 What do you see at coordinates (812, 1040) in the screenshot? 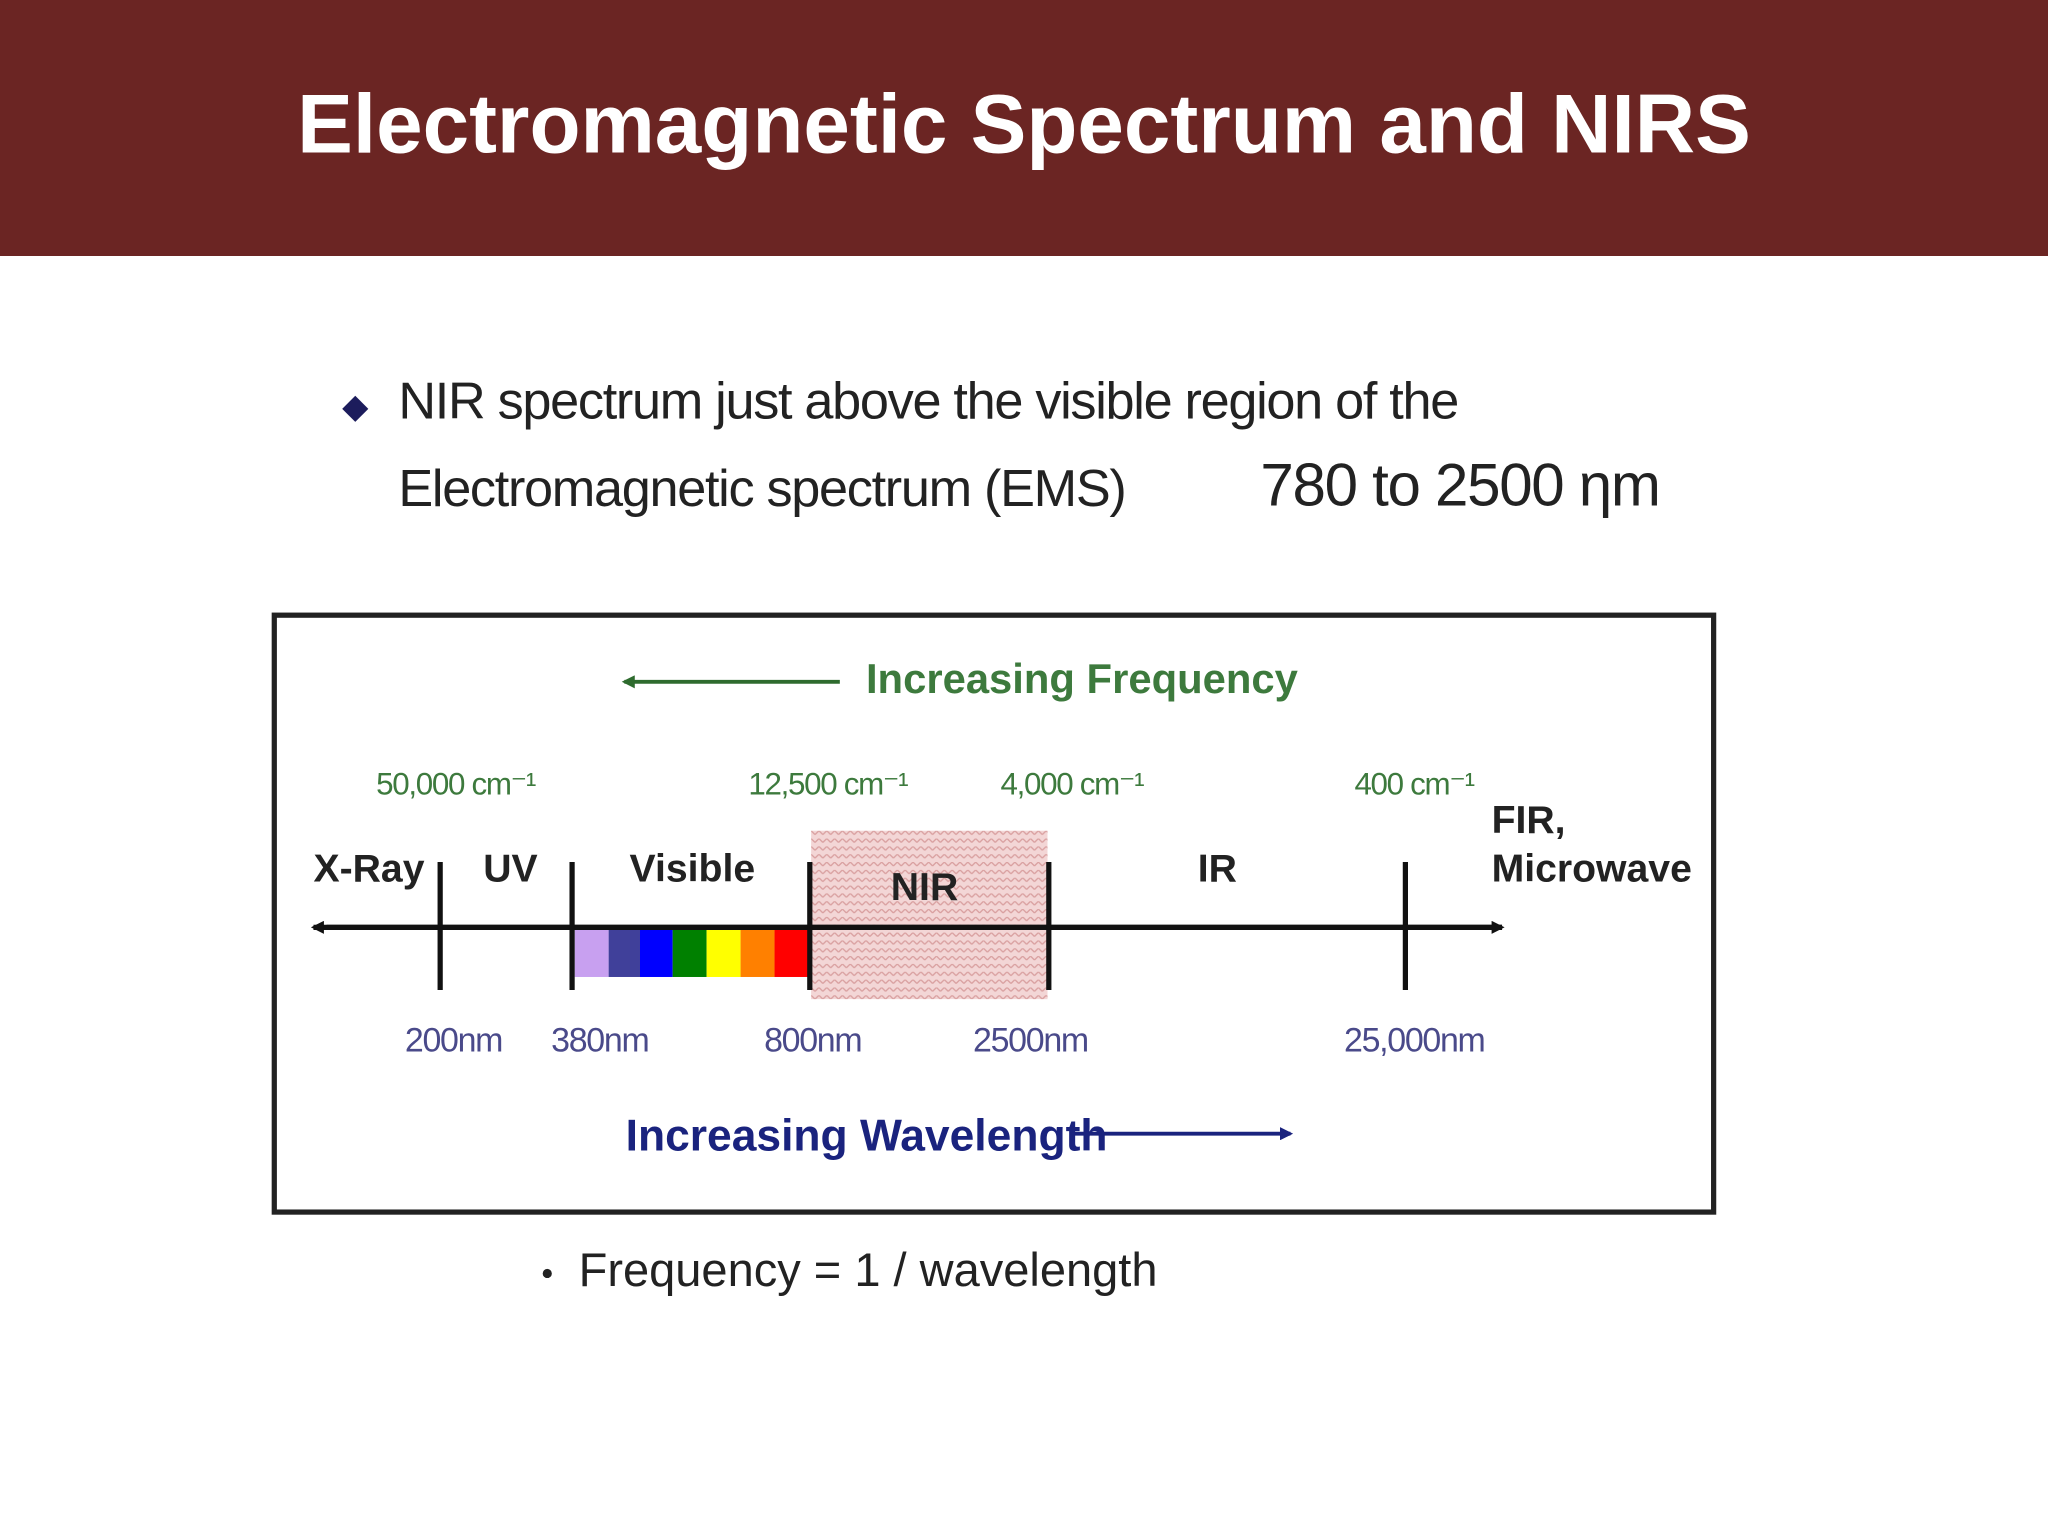
I see `wavelength-label: 800nm` at bounding box center [812, 1040].